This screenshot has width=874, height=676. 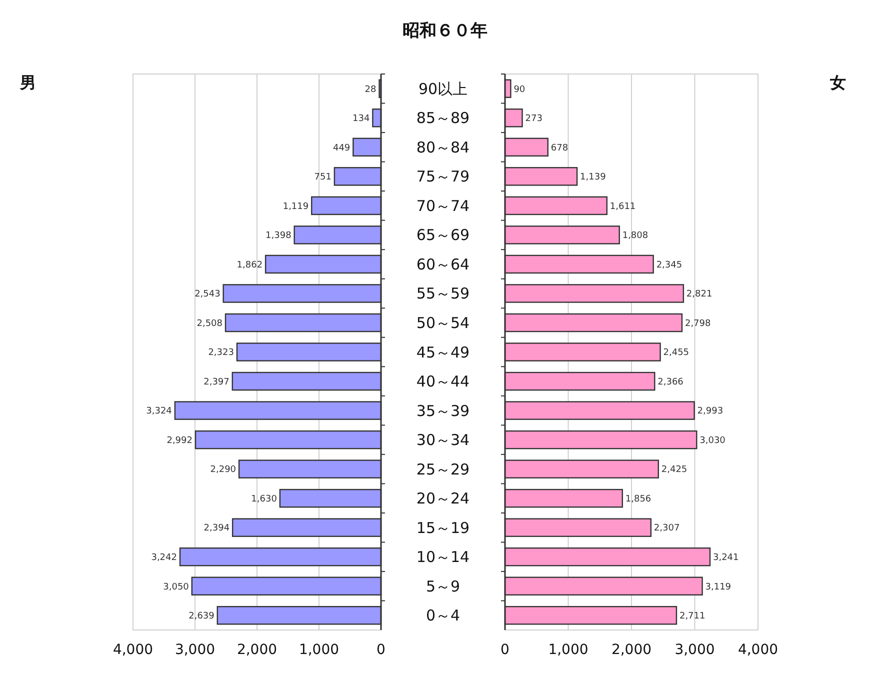 I want to click on text: 昭和６０年, so click(x=445, y=31).